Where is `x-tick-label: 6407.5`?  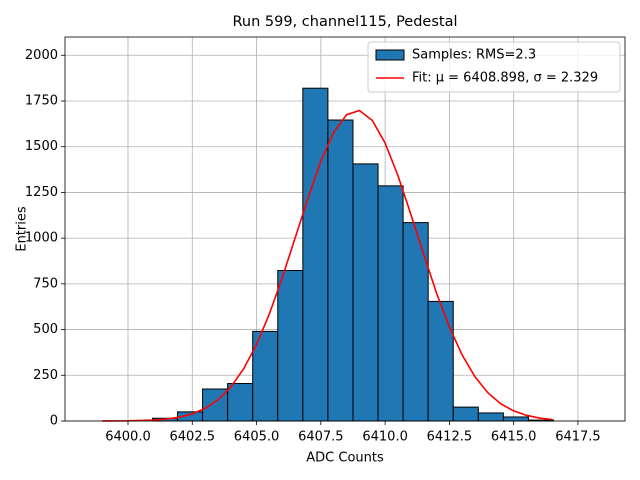 x-tick-label: 6407.5 is located at coordinates (321, 437).